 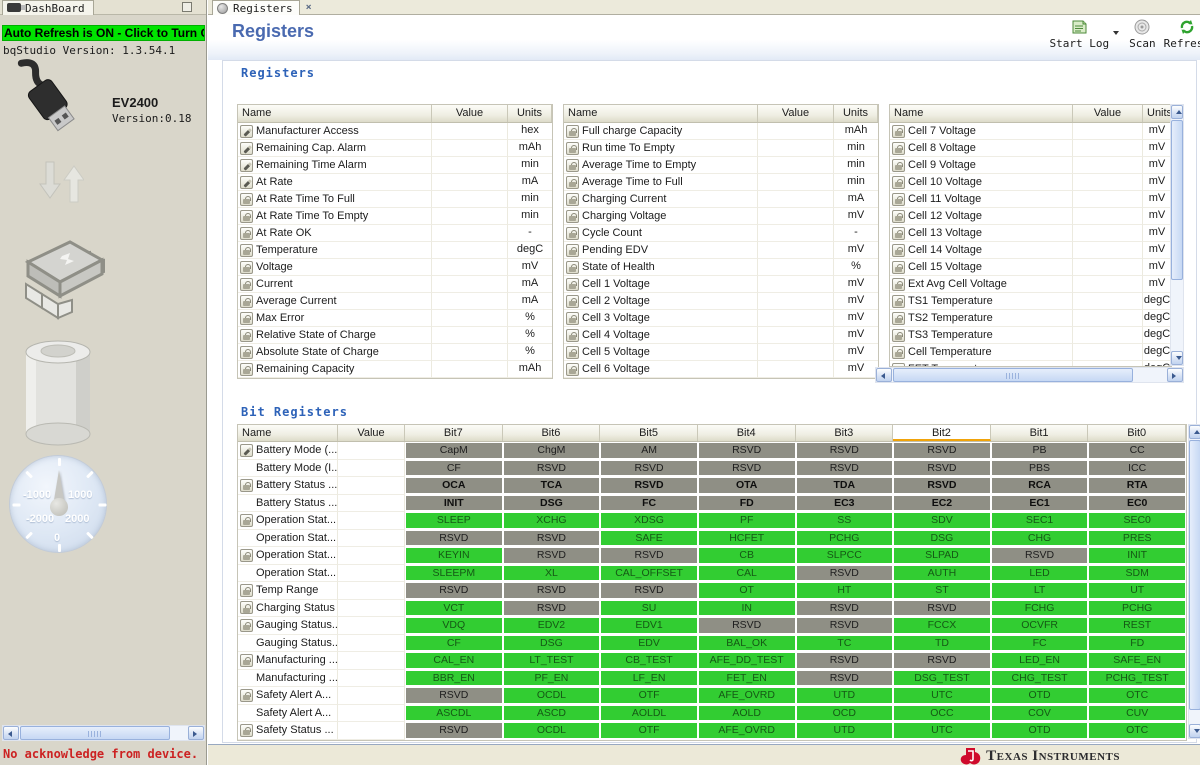 I want to click on register-row: Current mA, so click(x=395, y=284).